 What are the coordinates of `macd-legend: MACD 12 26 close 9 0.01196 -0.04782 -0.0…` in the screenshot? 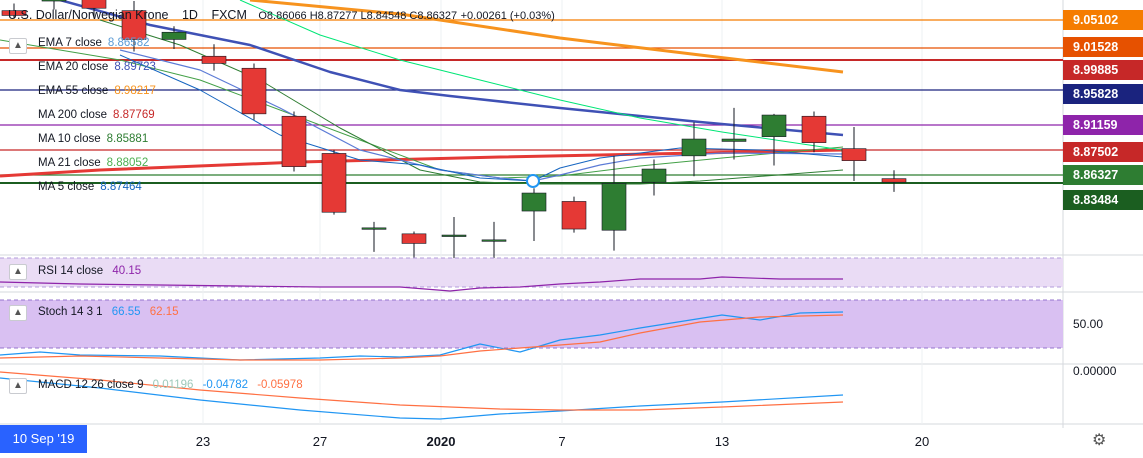 It's located at (170, 385).